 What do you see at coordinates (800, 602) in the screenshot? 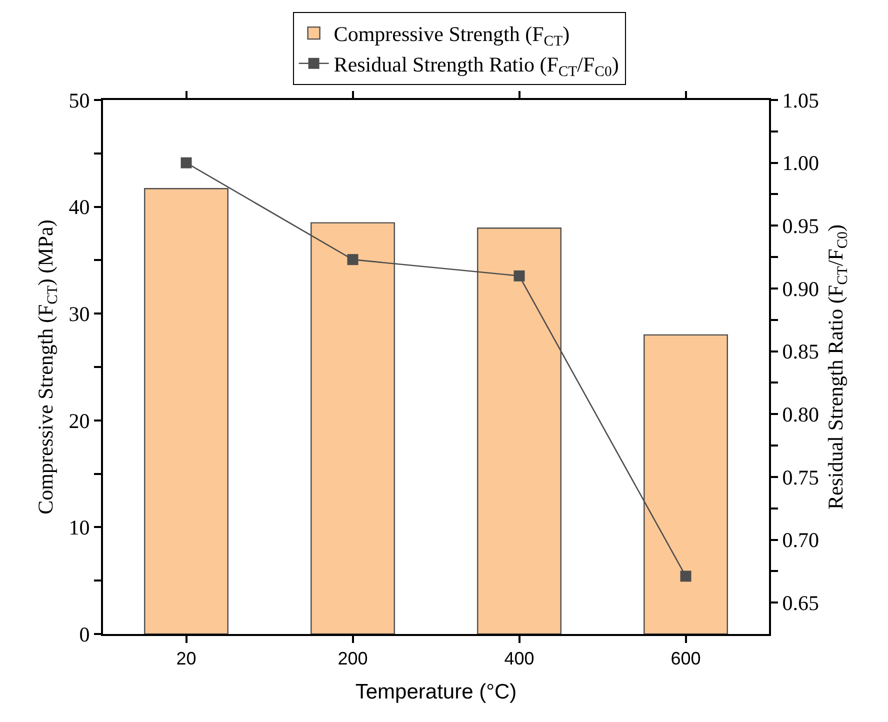
I see `y2-tick-label: 0.65` at bounding box center [800, 602].